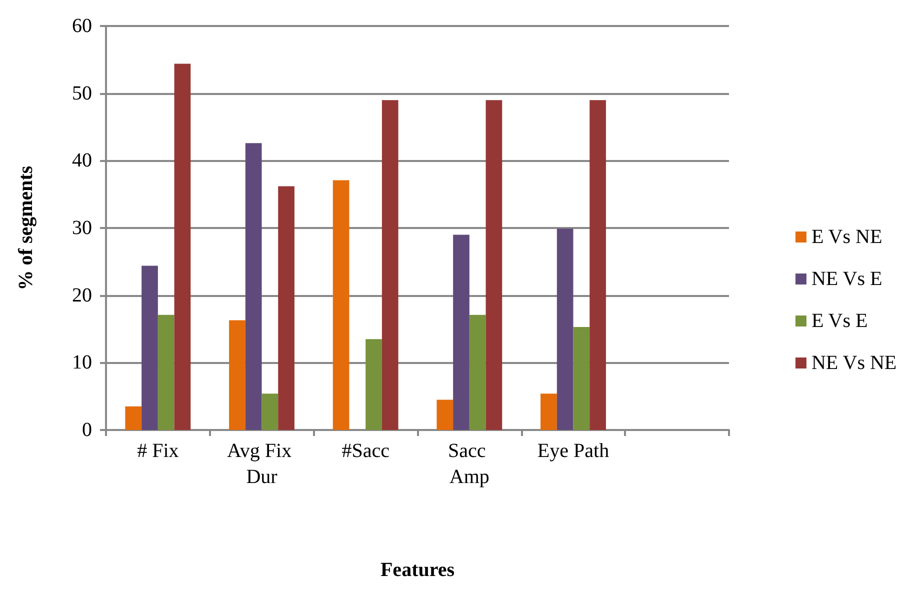 The image size is (914, 600). What do you see at coordinates (839, 321) in the screenshot?
I see `legend-label: E Vs E` at bounding box center [839, 321].